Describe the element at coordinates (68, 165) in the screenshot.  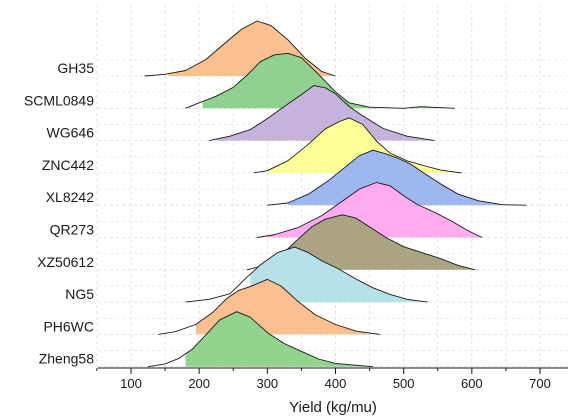
I see `category-label: ZNC442` at that location.